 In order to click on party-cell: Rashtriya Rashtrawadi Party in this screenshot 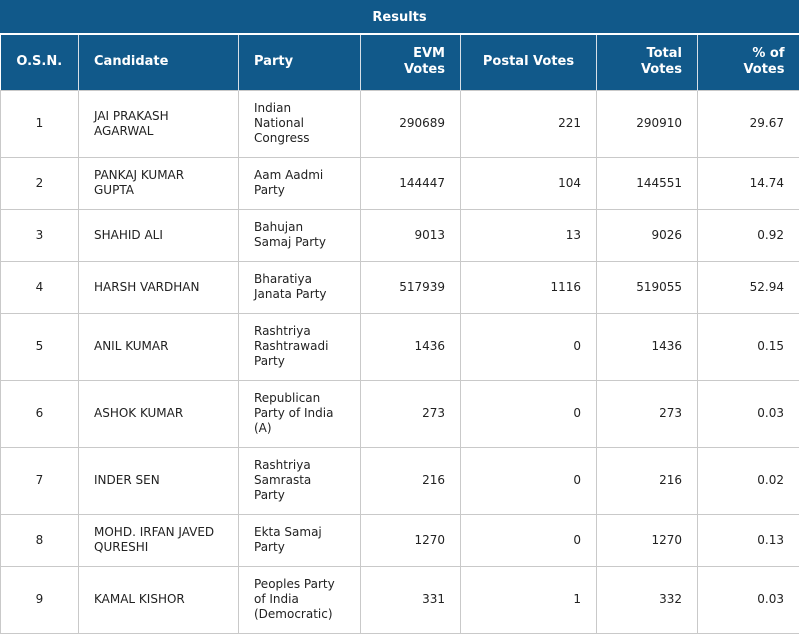, I will do `click(299, 346)`.